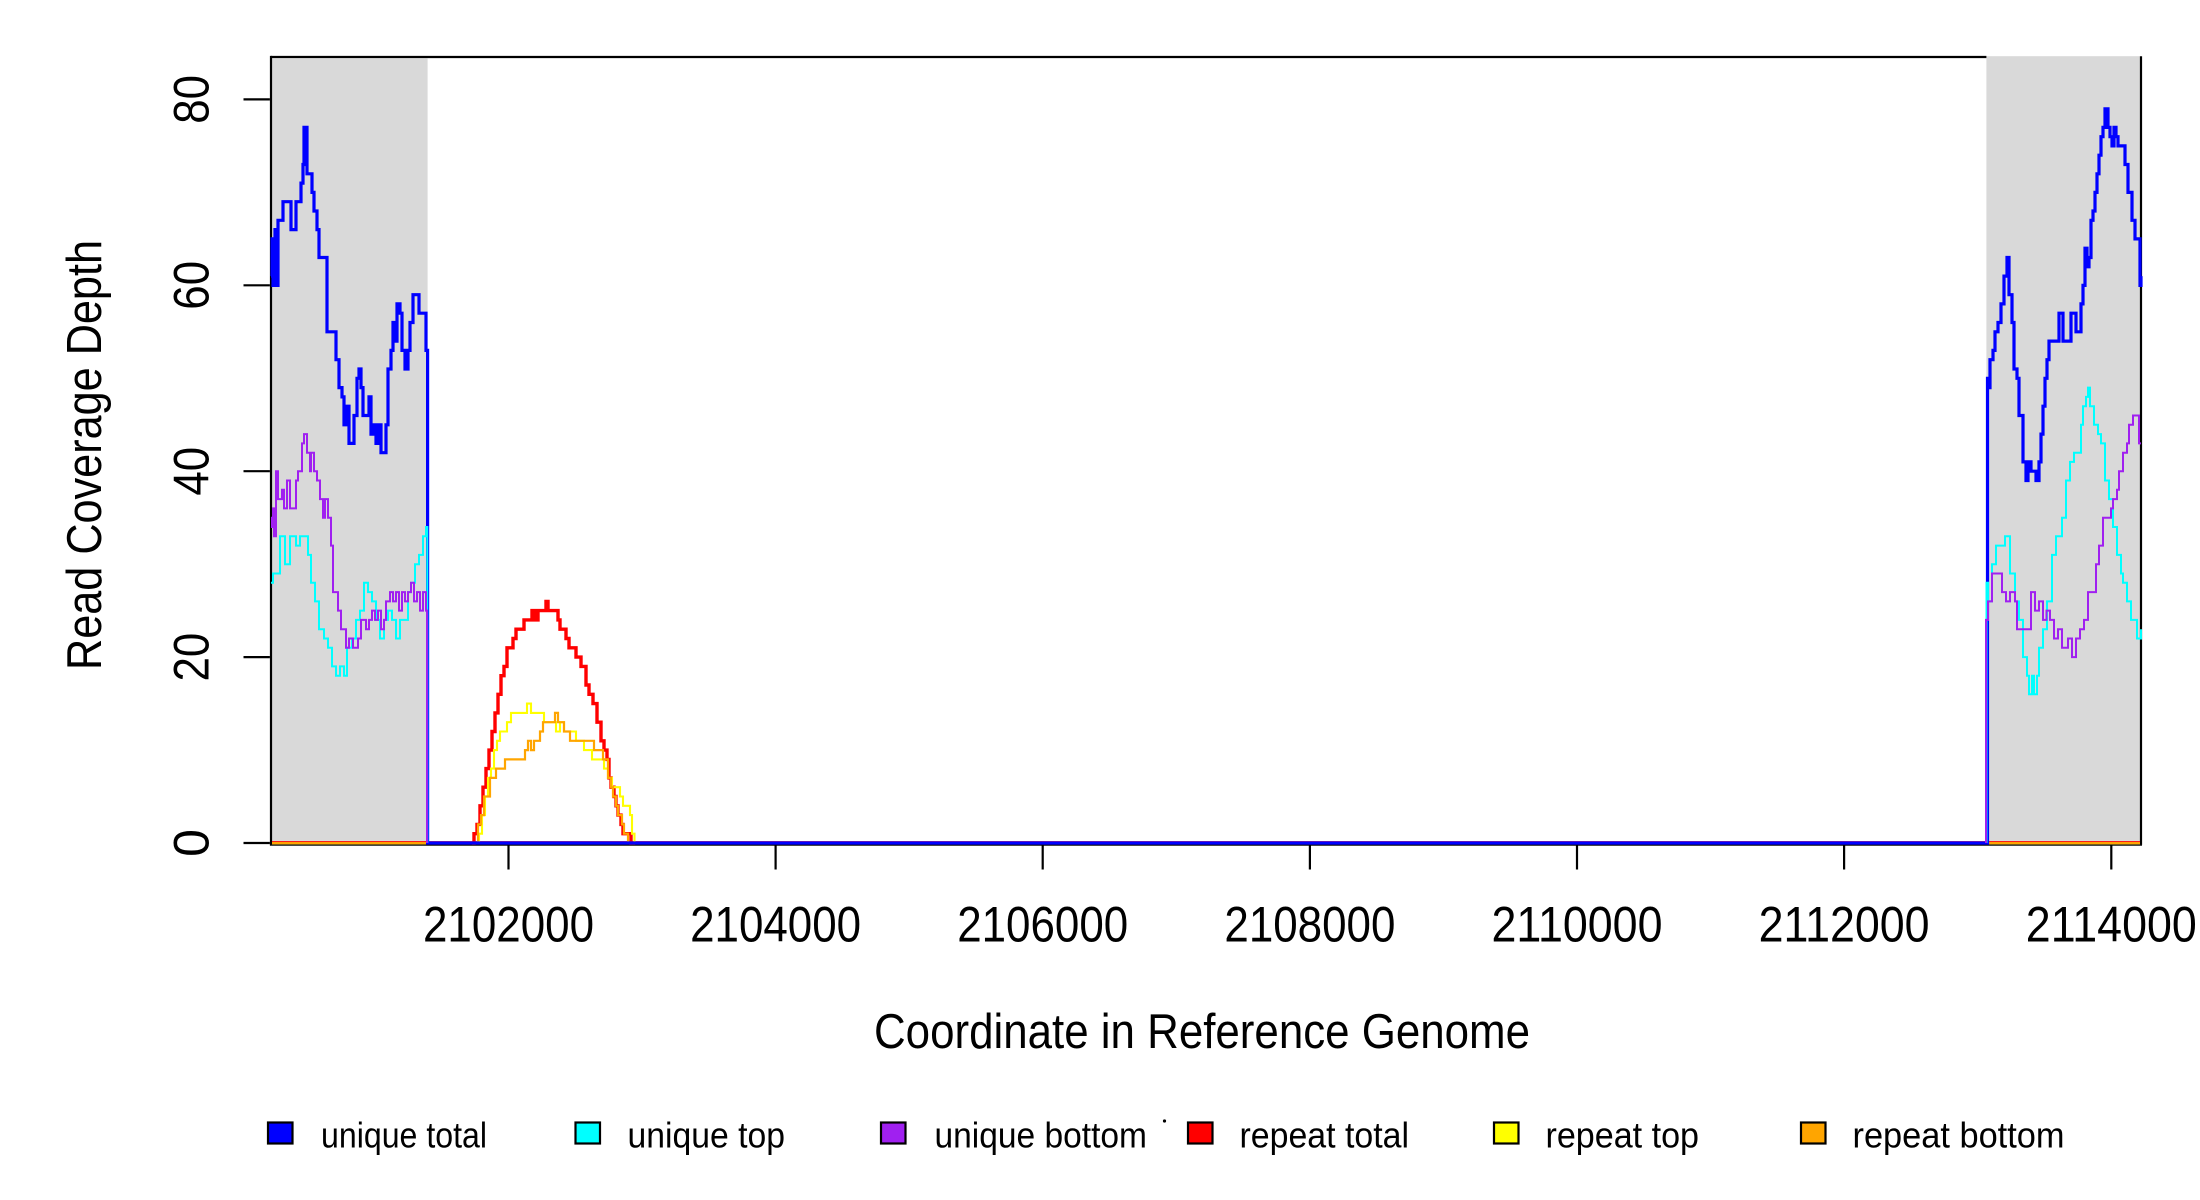 The width and height of the screenshot is (2200, 1200). I want to click on svg-text: 2108000, so click(1309, 925).